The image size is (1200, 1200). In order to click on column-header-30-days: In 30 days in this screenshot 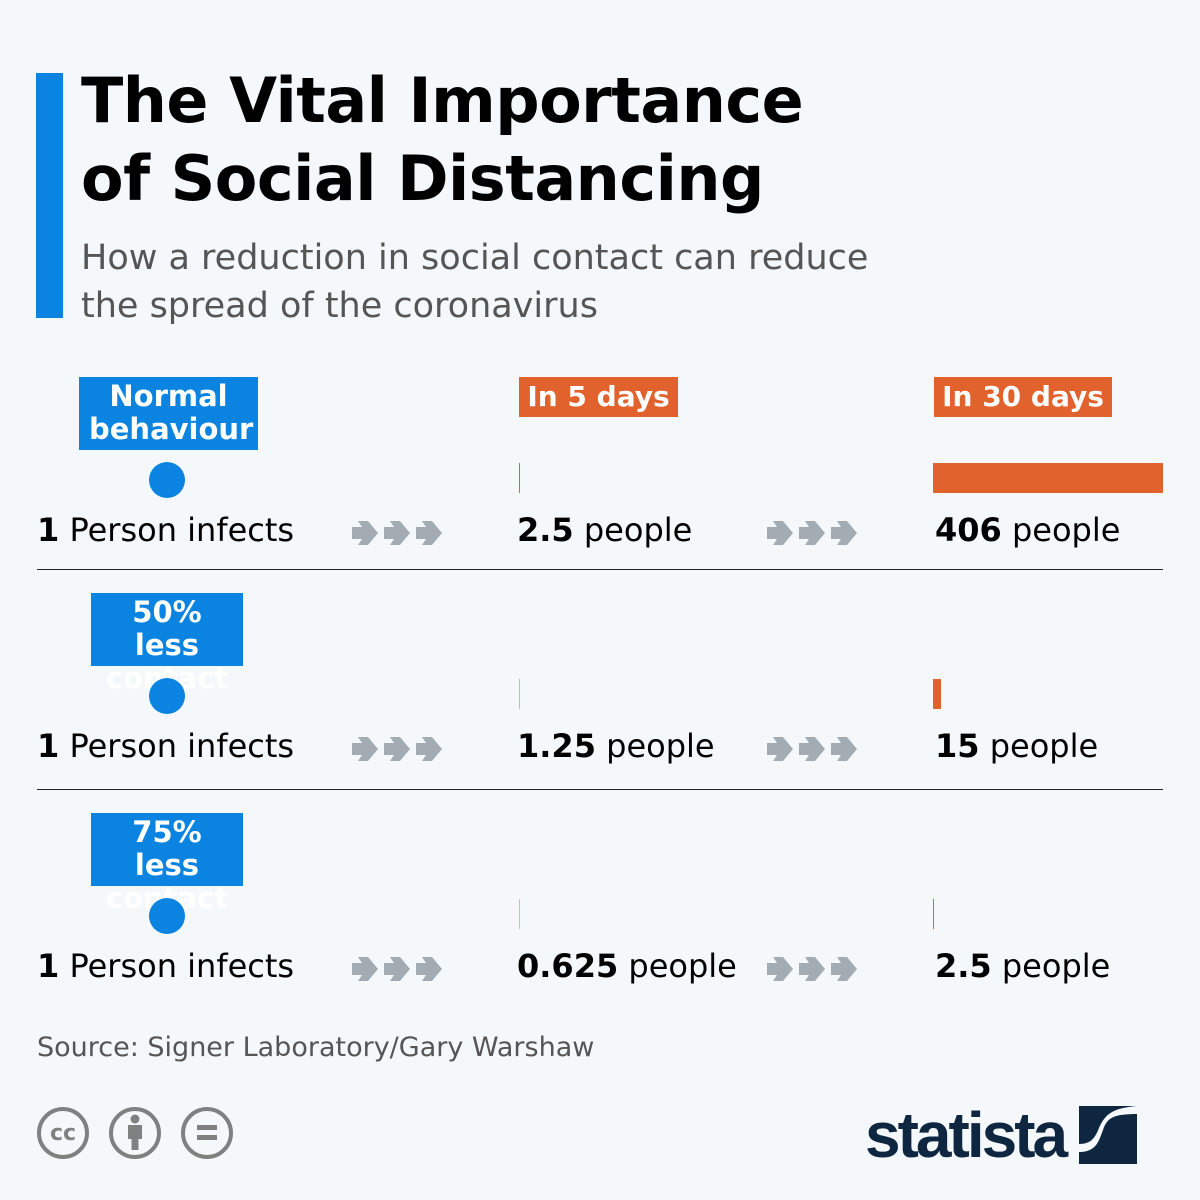, I will do `click(1023, 397)`.